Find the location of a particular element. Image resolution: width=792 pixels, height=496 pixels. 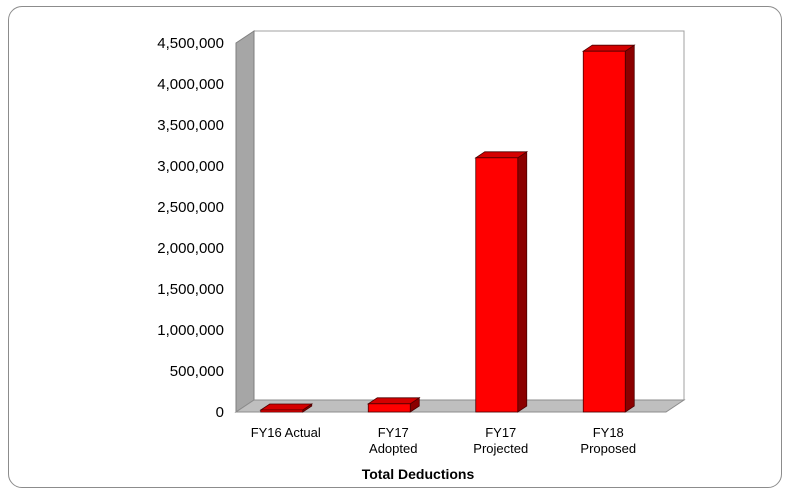

side-wall is located at coordinates (245, 221).